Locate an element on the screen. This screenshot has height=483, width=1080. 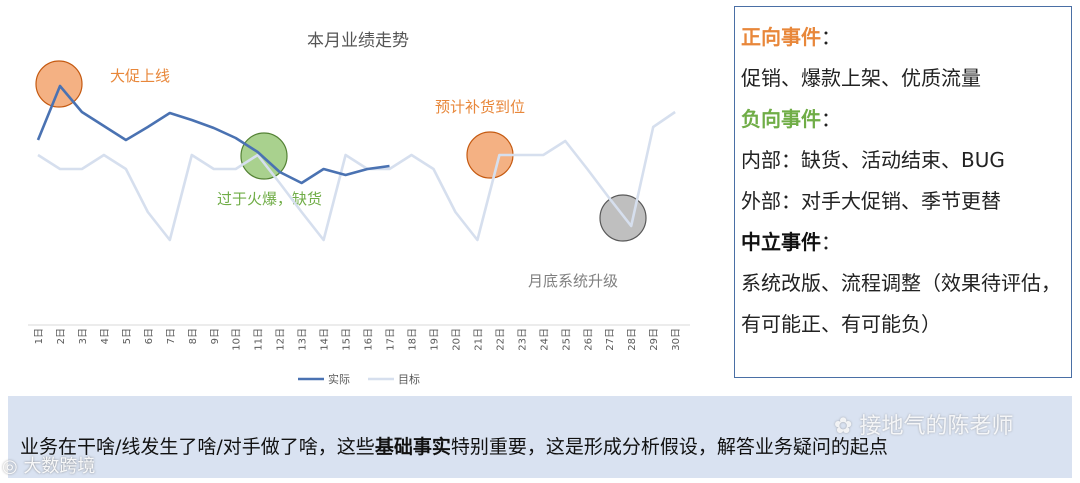
x-tick-label: 23日 is located at coordinates (522, 339).